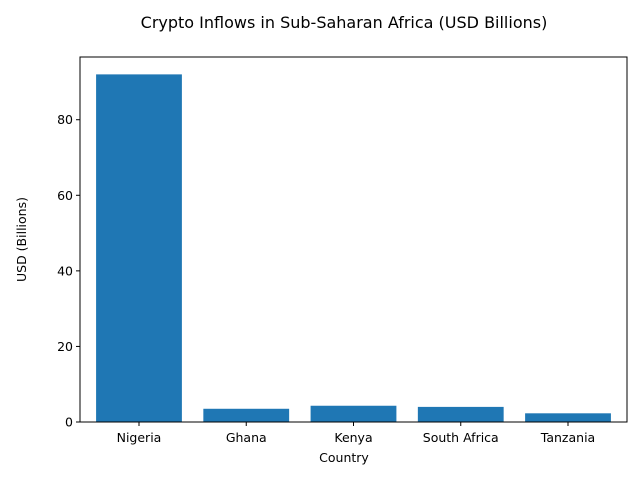  I want to click on bar-tanzania, so click(568, 417).